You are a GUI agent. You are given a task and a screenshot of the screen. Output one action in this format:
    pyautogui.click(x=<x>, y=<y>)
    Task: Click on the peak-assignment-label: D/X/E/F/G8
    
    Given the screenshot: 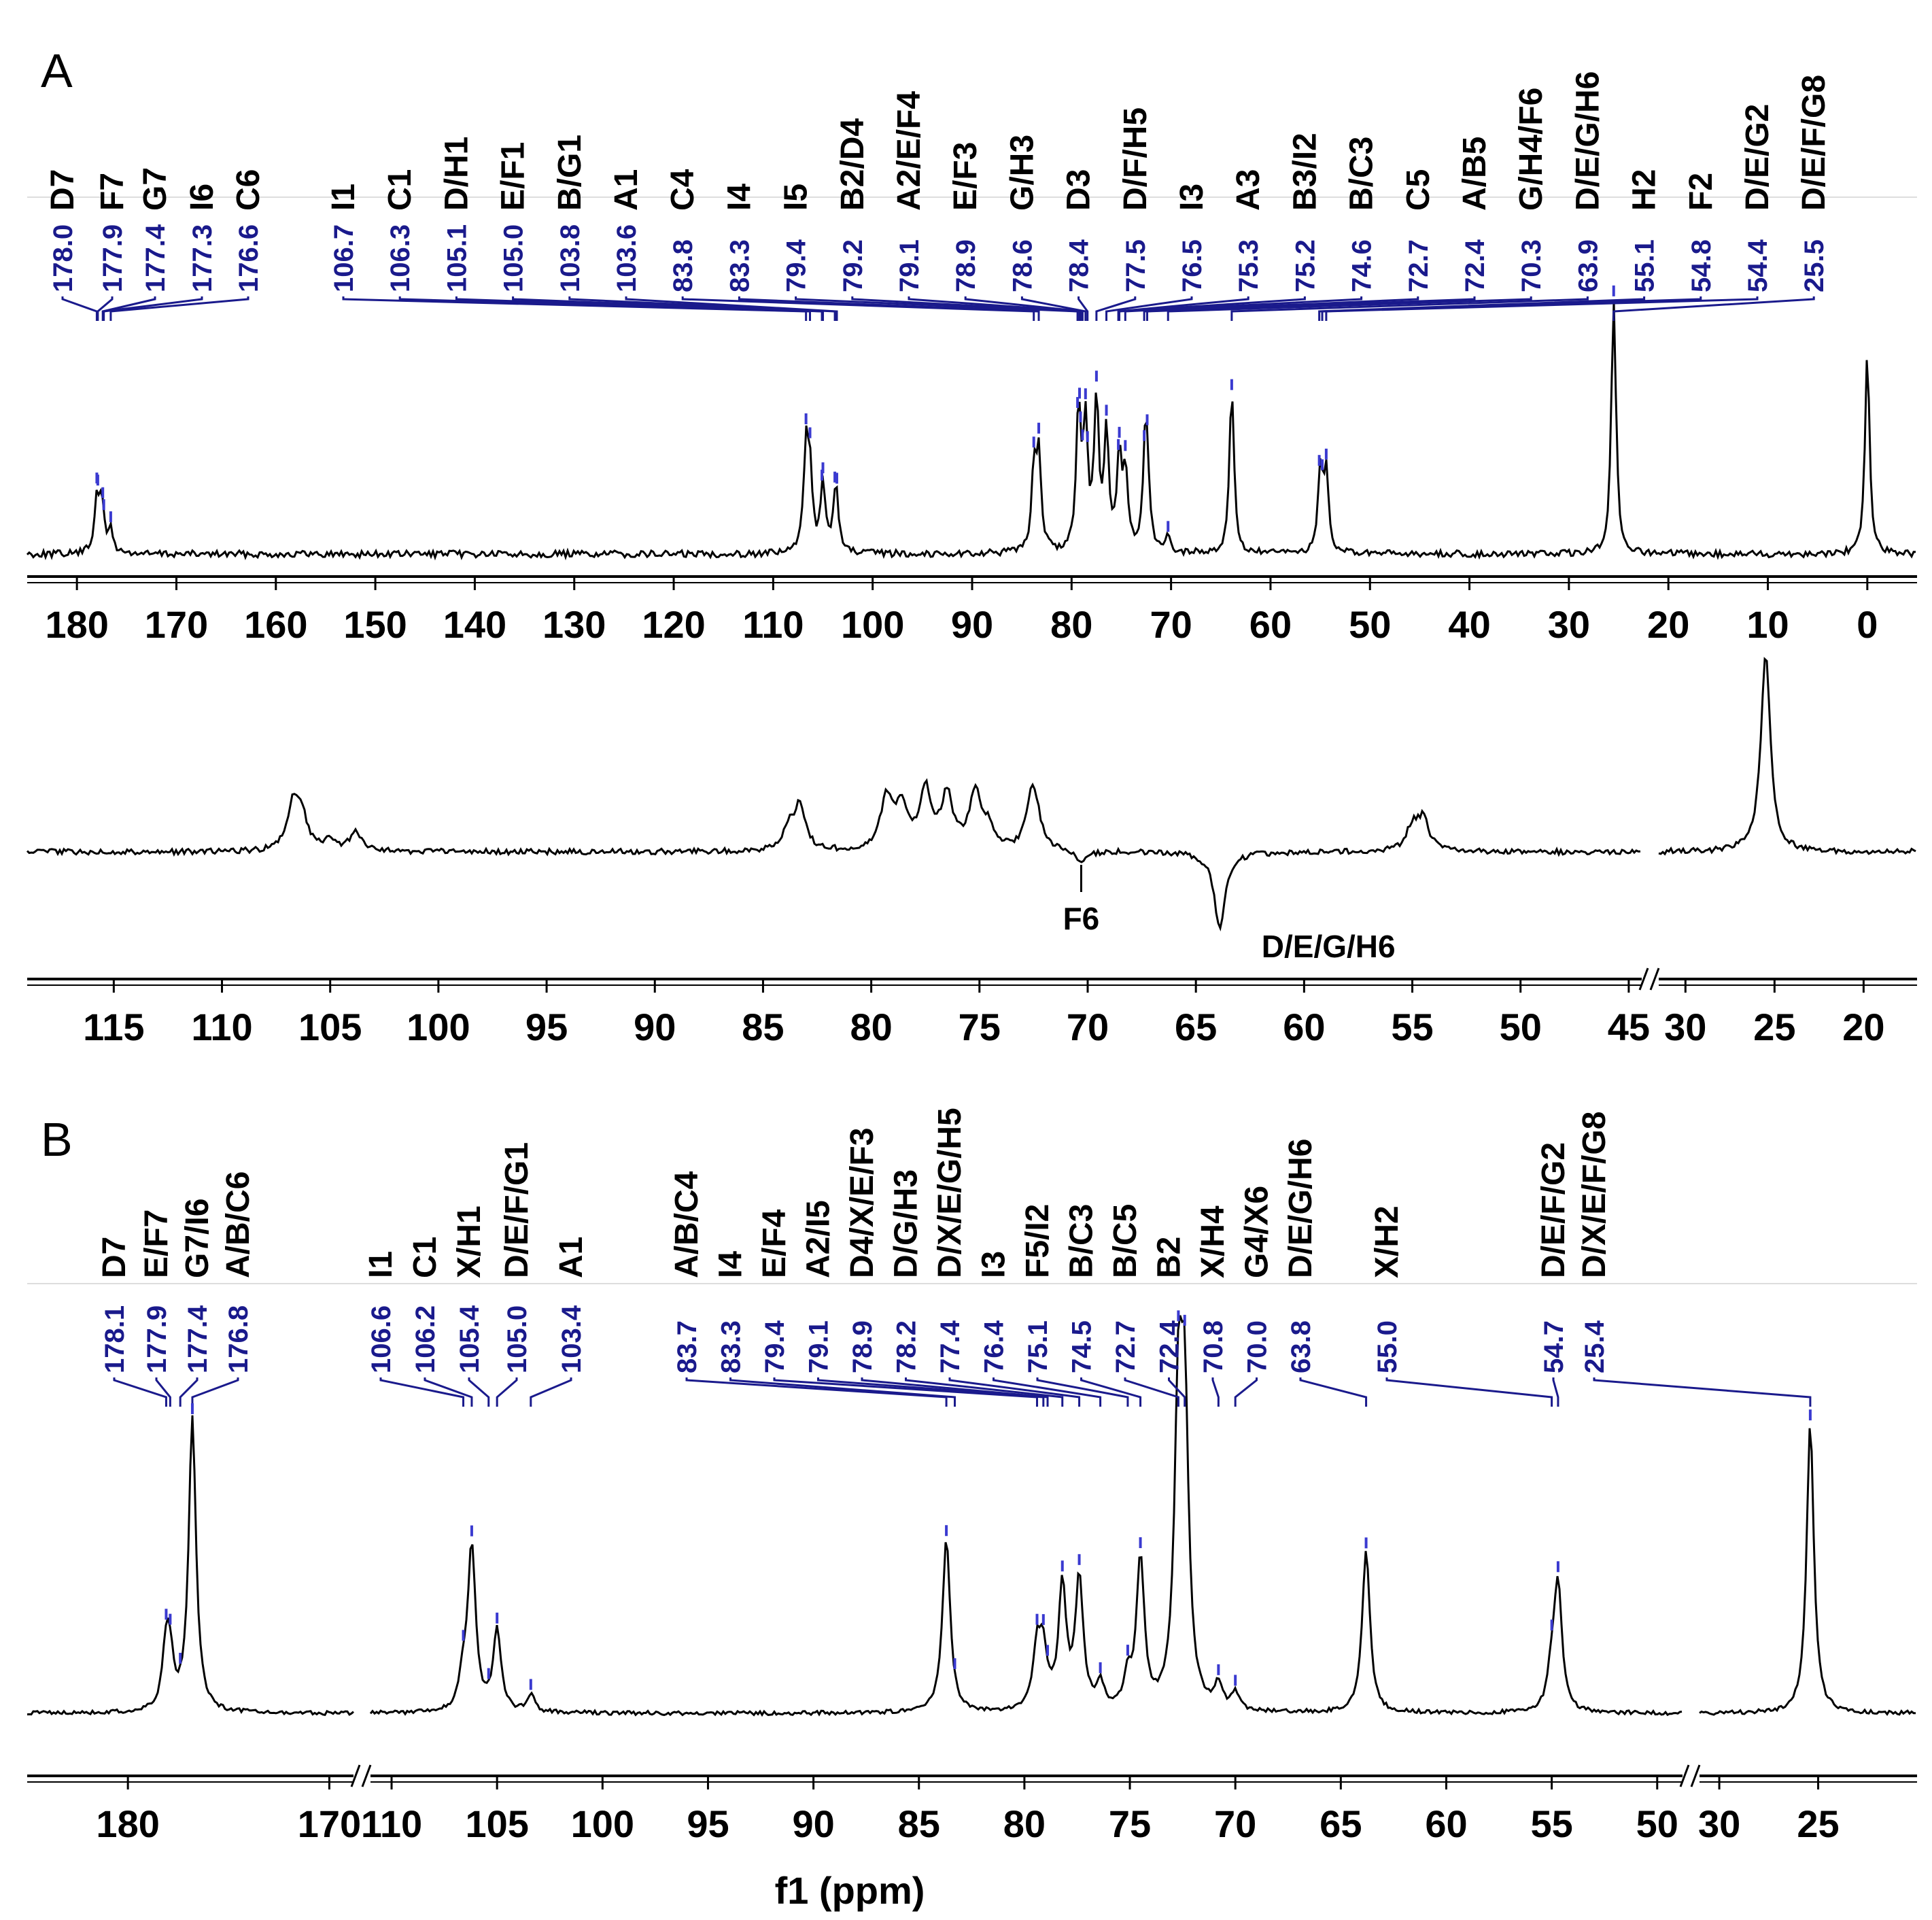 What is the action you would take?
    pyautogui.click(x=1594, y=1195)
    